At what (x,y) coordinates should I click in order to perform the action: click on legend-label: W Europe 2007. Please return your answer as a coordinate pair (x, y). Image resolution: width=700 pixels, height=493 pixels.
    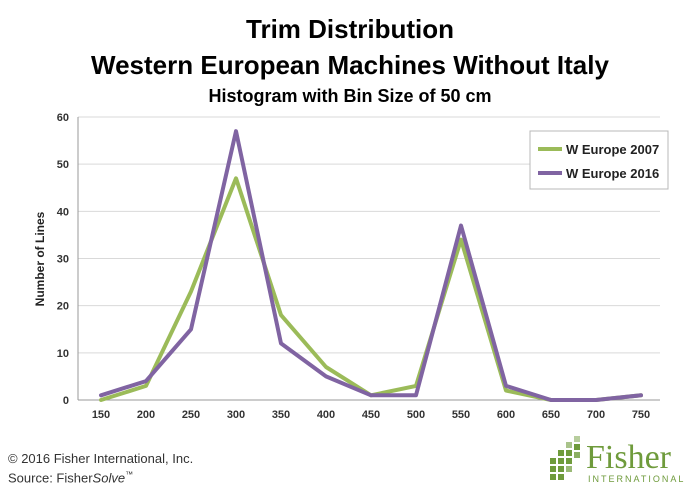
    Looking at the image, I should click on (612, 149).